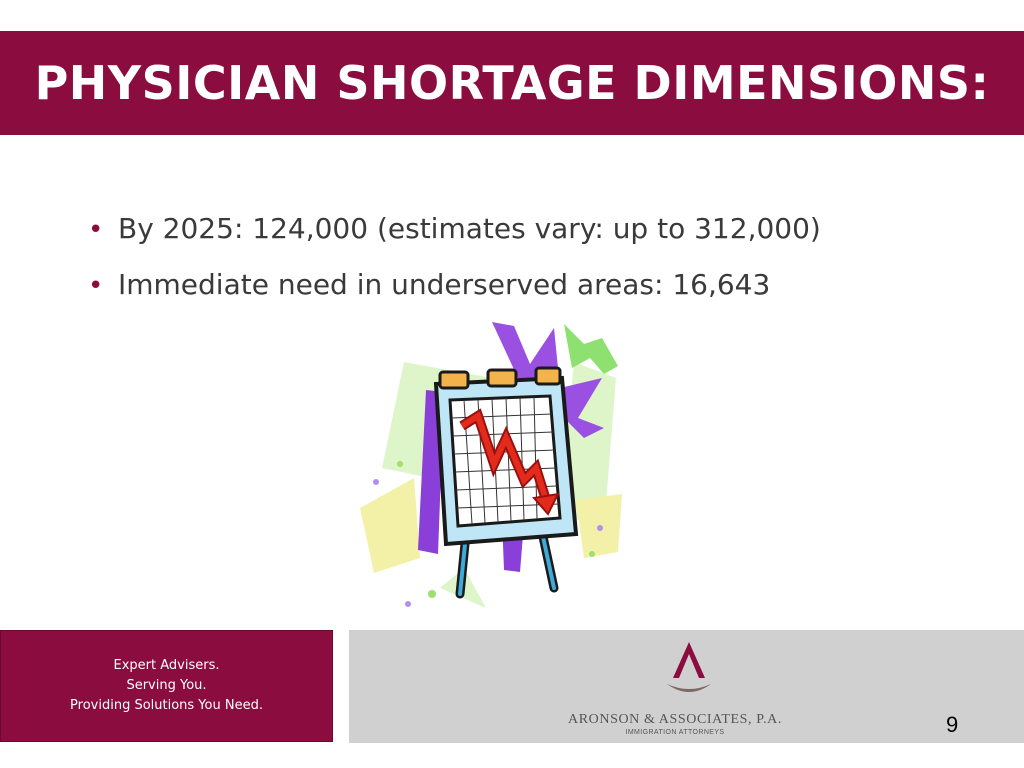  Describe the element at coordinates (675, 732) in the screenshot. I see `firm-subtitle: IMMIGRATION ATTORNEYS` at that location.